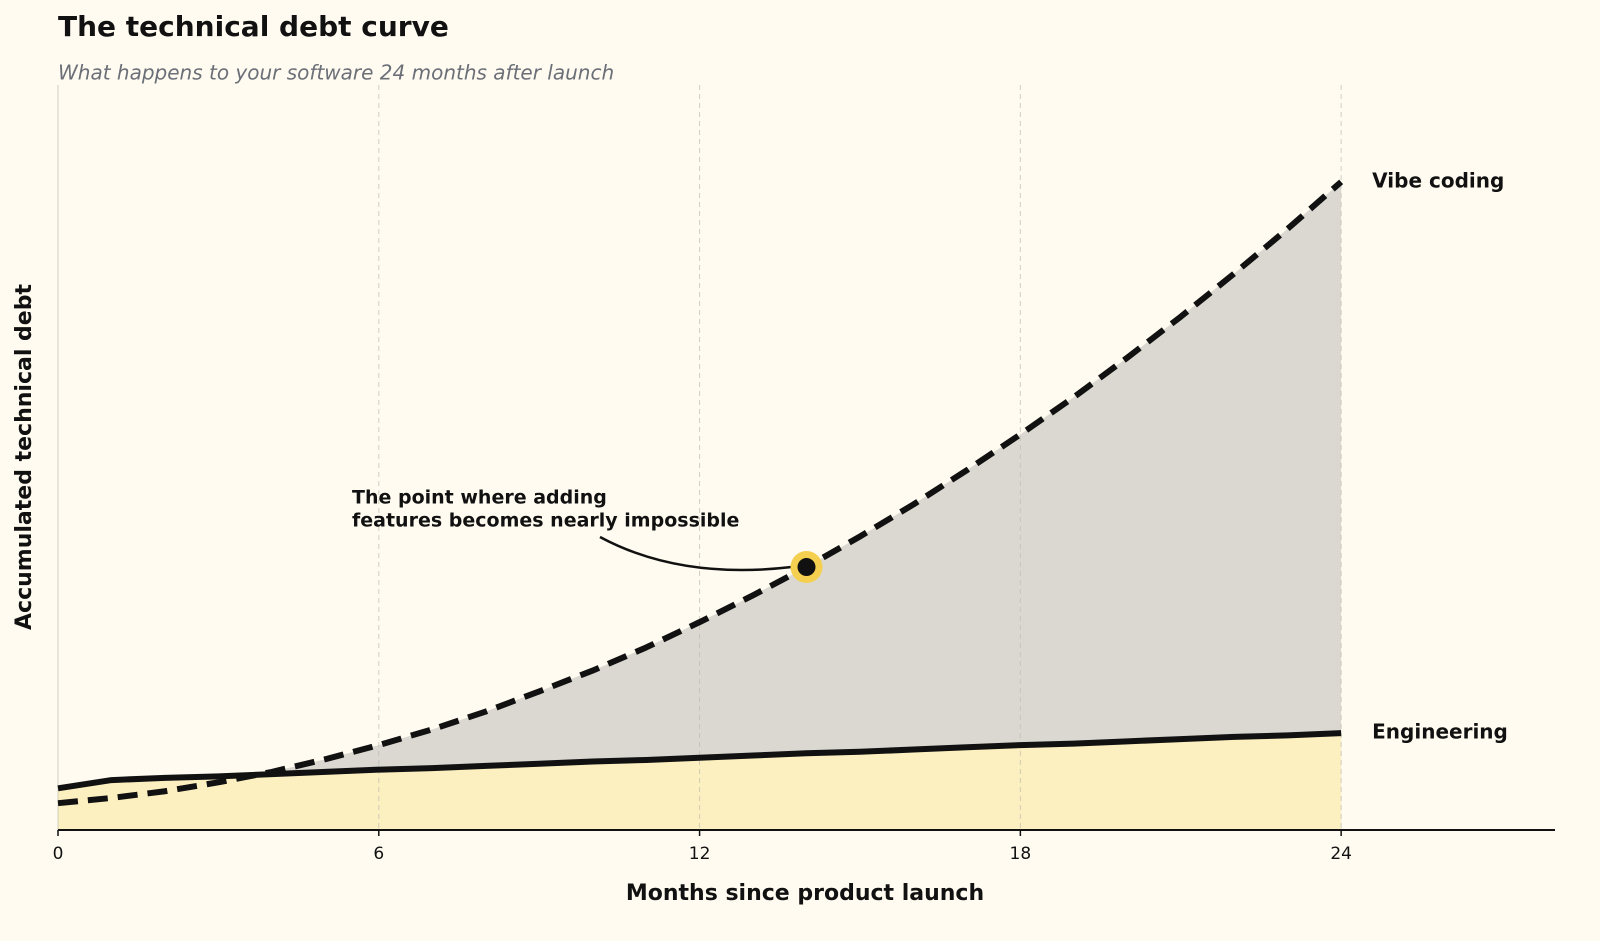 The image size is (1600, 941). What do you see at coordinates (58, 854) in the screenshot?
I see `x-tick-label: 0` at bounding box center [58, 854].